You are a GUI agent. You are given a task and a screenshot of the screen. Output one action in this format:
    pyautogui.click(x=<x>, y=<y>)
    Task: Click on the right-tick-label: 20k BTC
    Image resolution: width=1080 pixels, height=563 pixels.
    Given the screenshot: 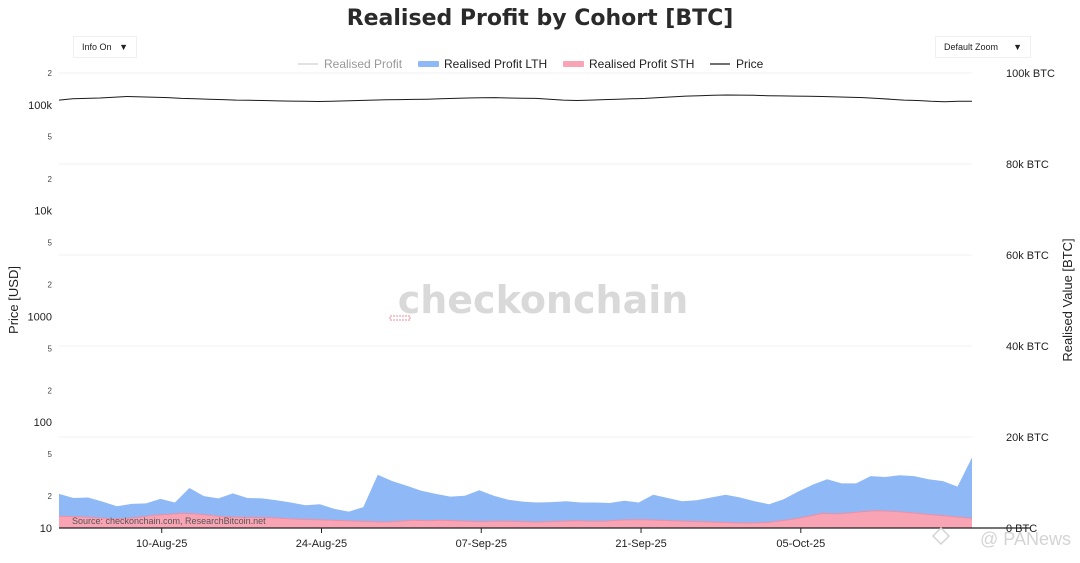 What is the action you would take?
    pyautogui.click(x=1027, y=438)
    